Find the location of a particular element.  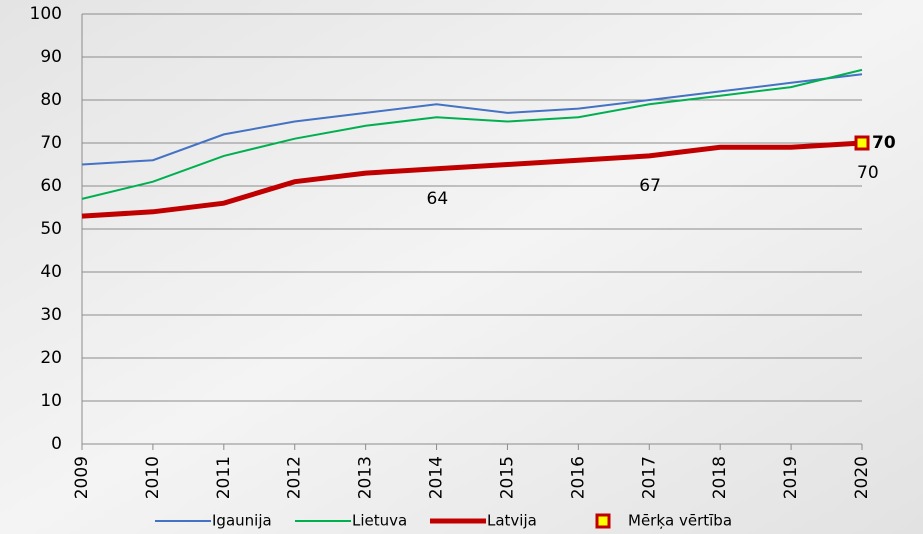

y-tick-label: 100 is located at coordinates (46, 14).